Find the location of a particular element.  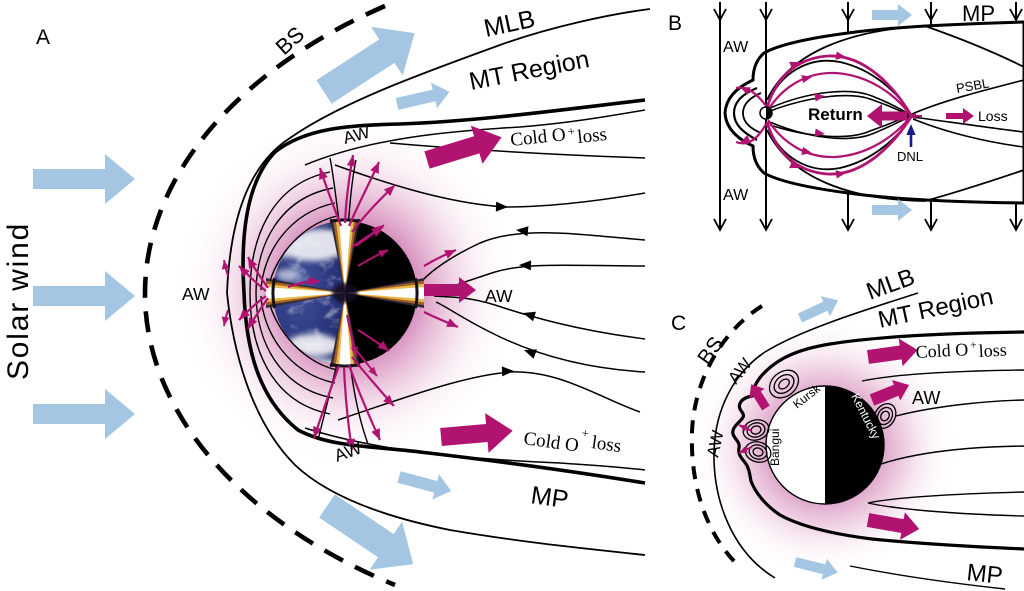

svg-text: DNL is located at coordinates (910, 156).